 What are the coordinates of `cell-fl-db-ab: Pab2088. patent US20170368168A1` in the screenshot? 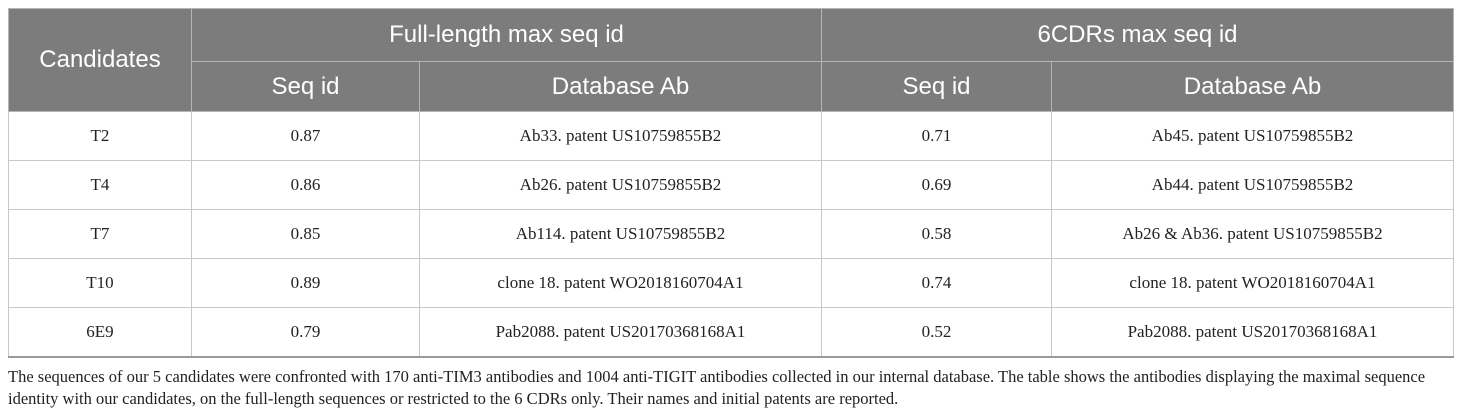 It's located at (620, 332).